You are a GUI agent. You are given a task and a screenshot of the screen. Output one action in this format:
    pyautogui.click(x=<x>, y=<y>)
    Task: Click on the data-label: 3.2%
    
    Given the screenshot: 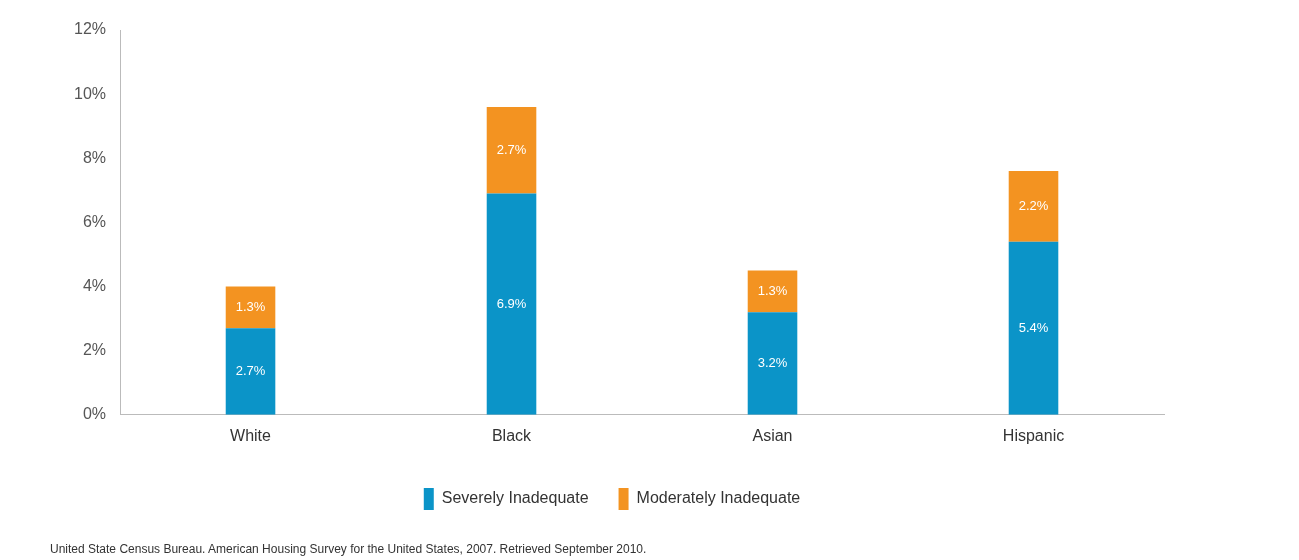 What is the action you would take?
    pyautogui.click(x=772, y=363)
    